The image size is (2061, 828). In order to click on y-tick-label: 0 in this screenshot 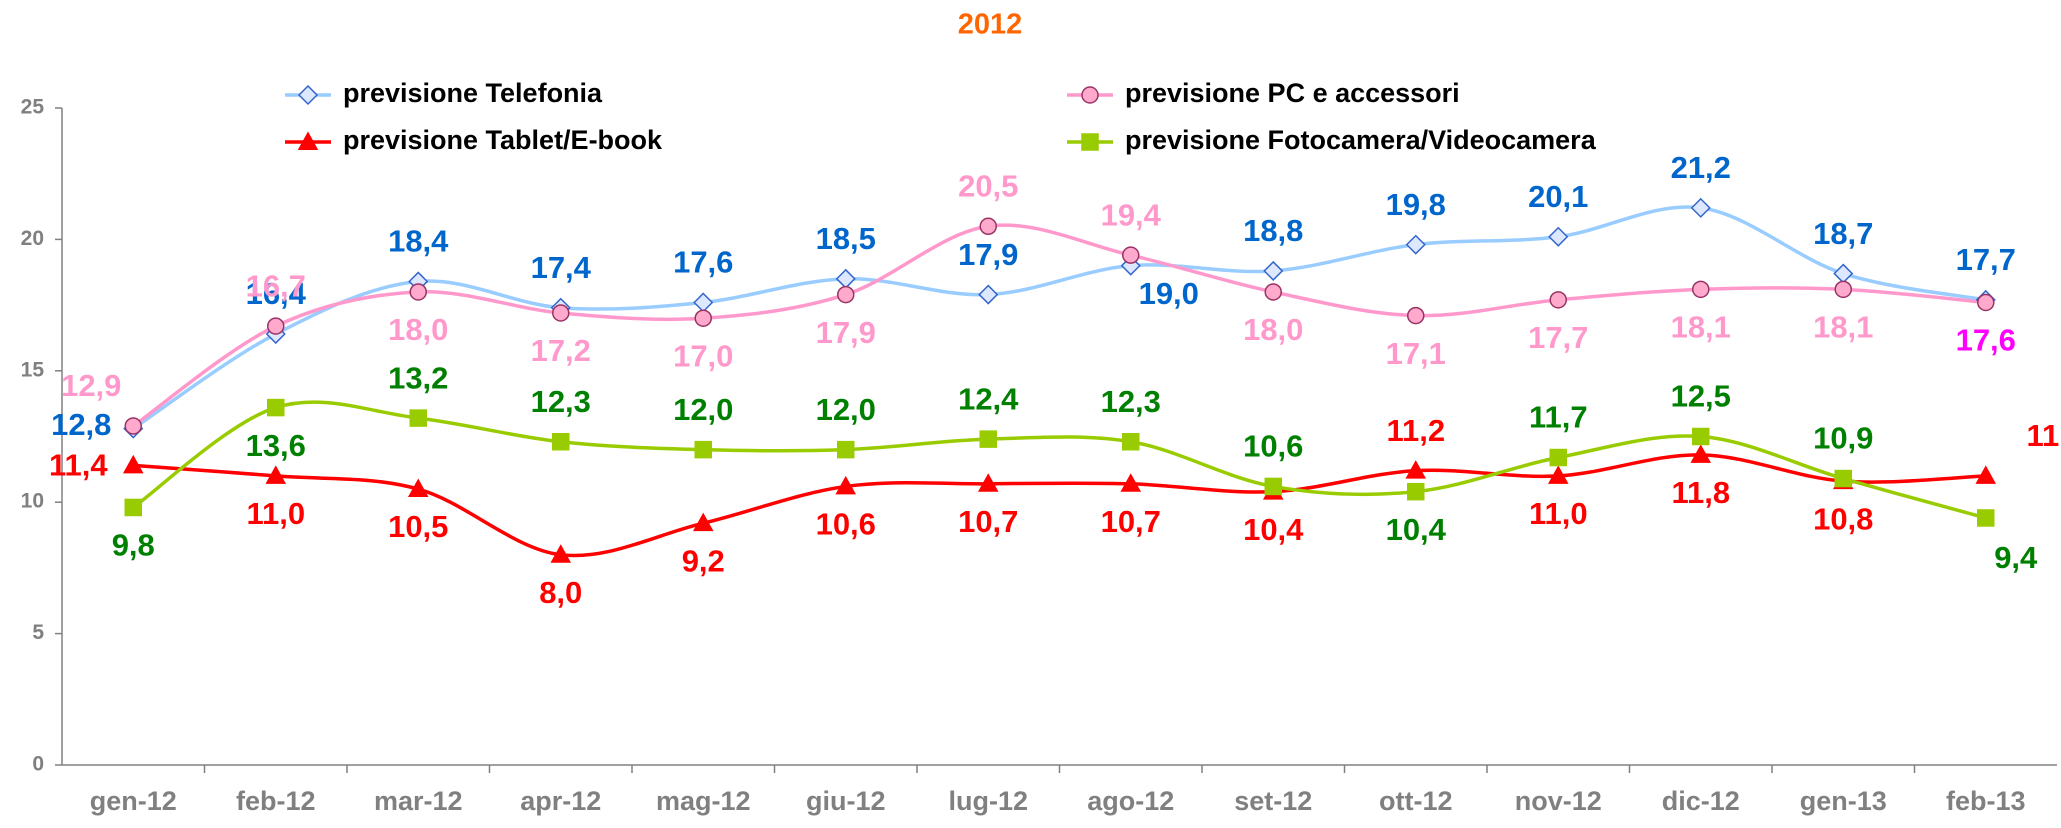, I will do `click(38, 764)`.